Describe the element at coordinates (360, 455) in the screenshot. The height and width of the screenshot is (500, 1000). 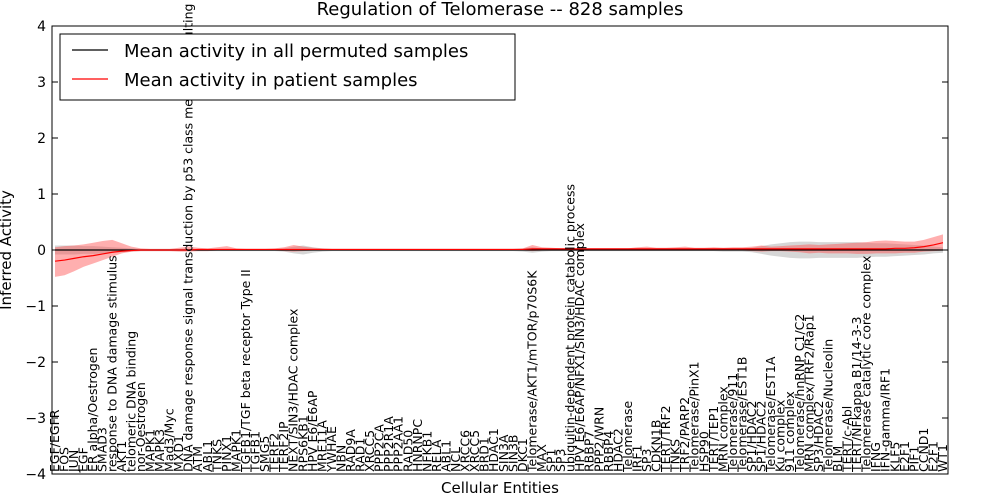
I see `x-tick-label: RAD1` at that location.